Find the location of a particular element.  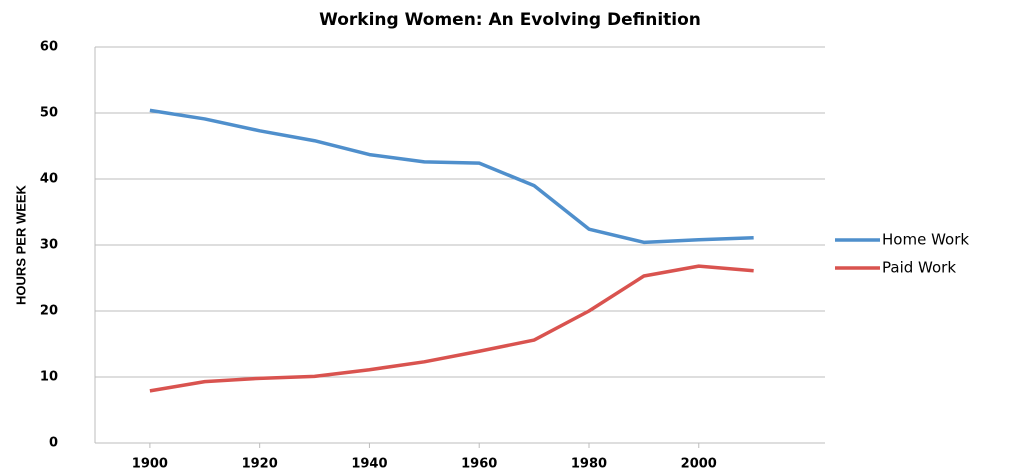

x-tick-label: 1940 is located at coordinates (369, 463).